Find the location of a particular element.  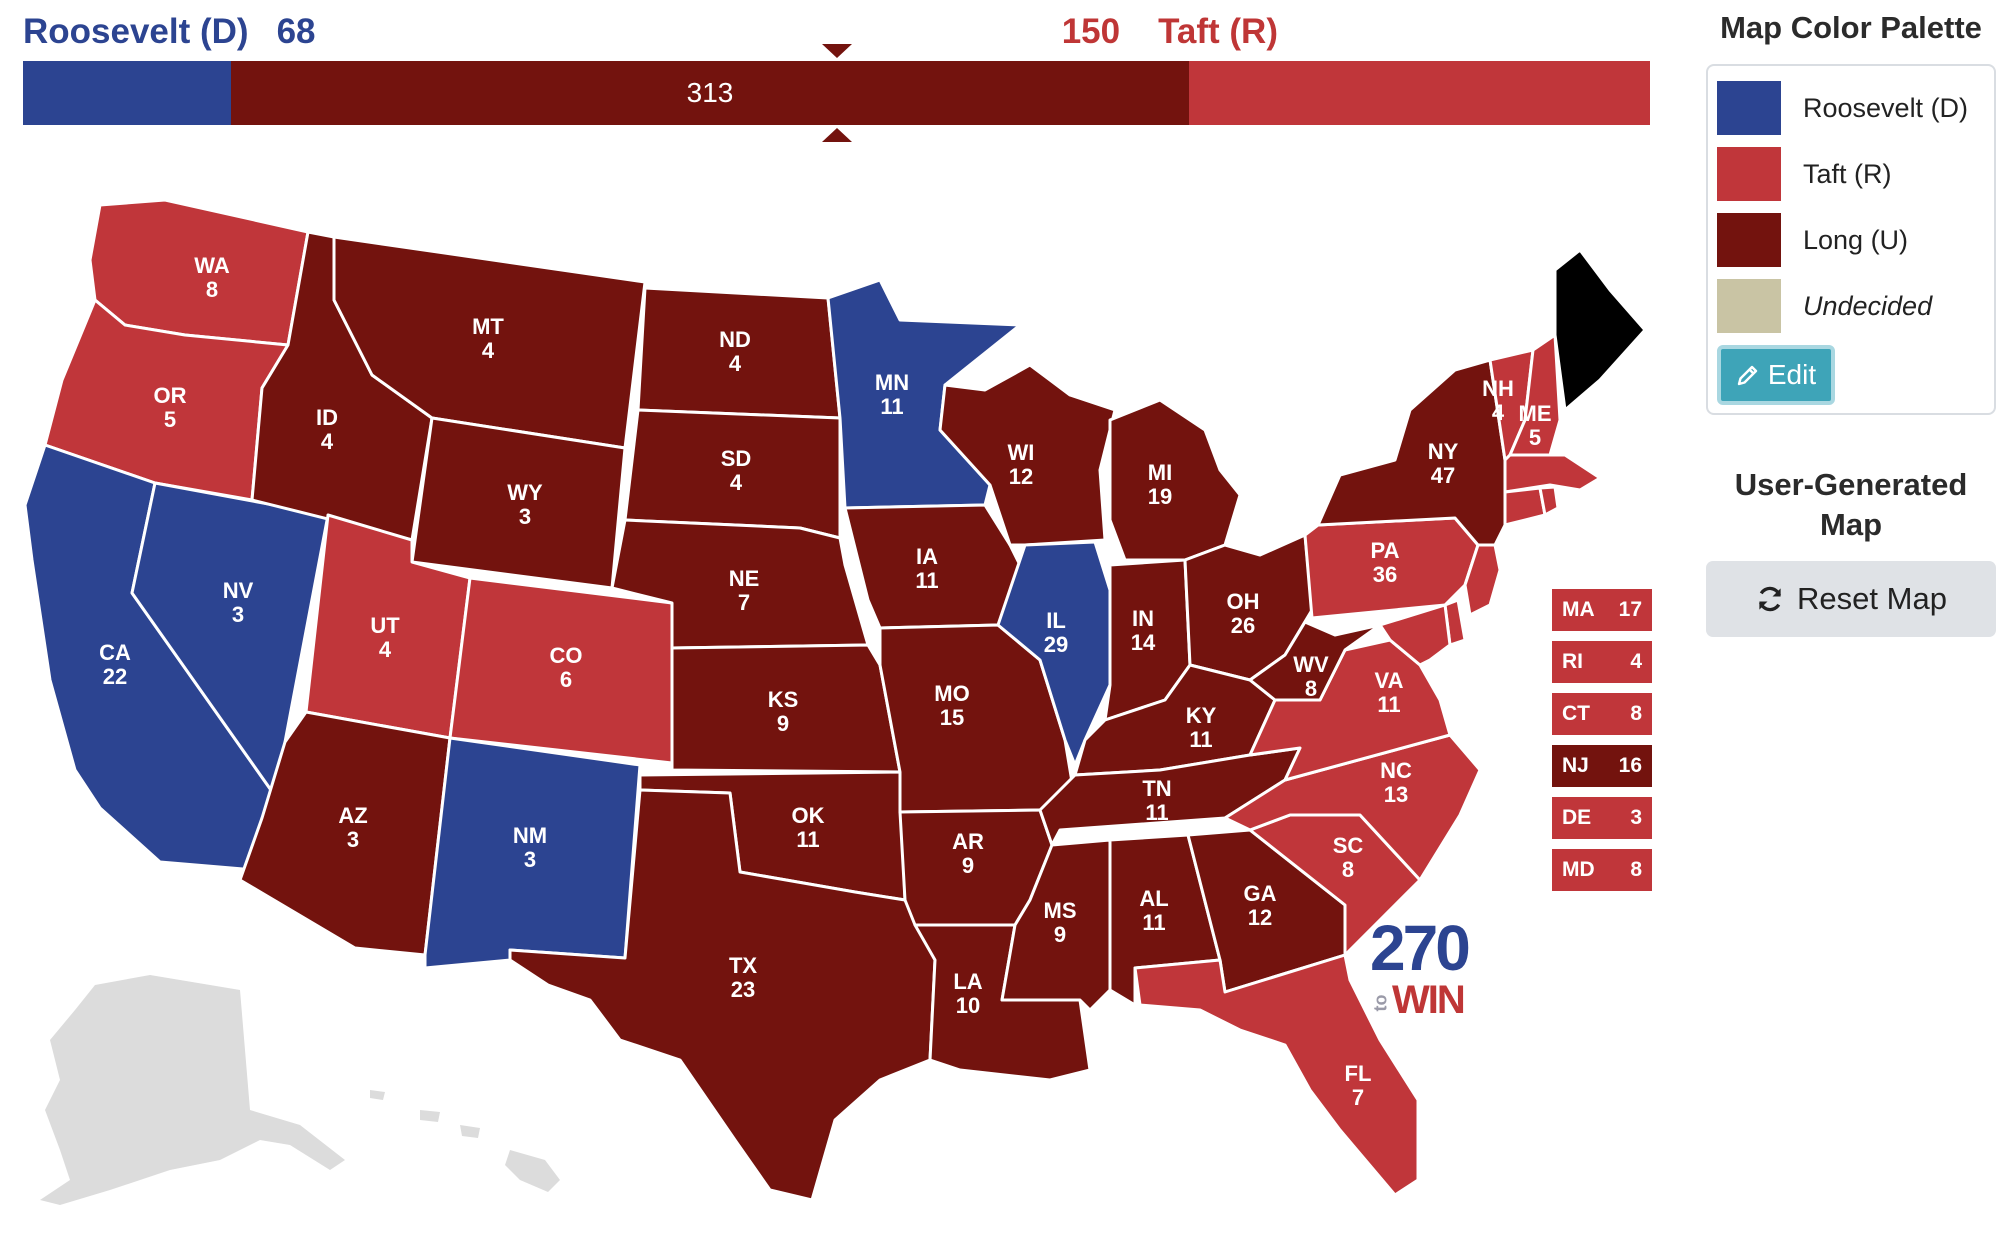

label-OR-abbr: OR is located at coordinates (170, 395).